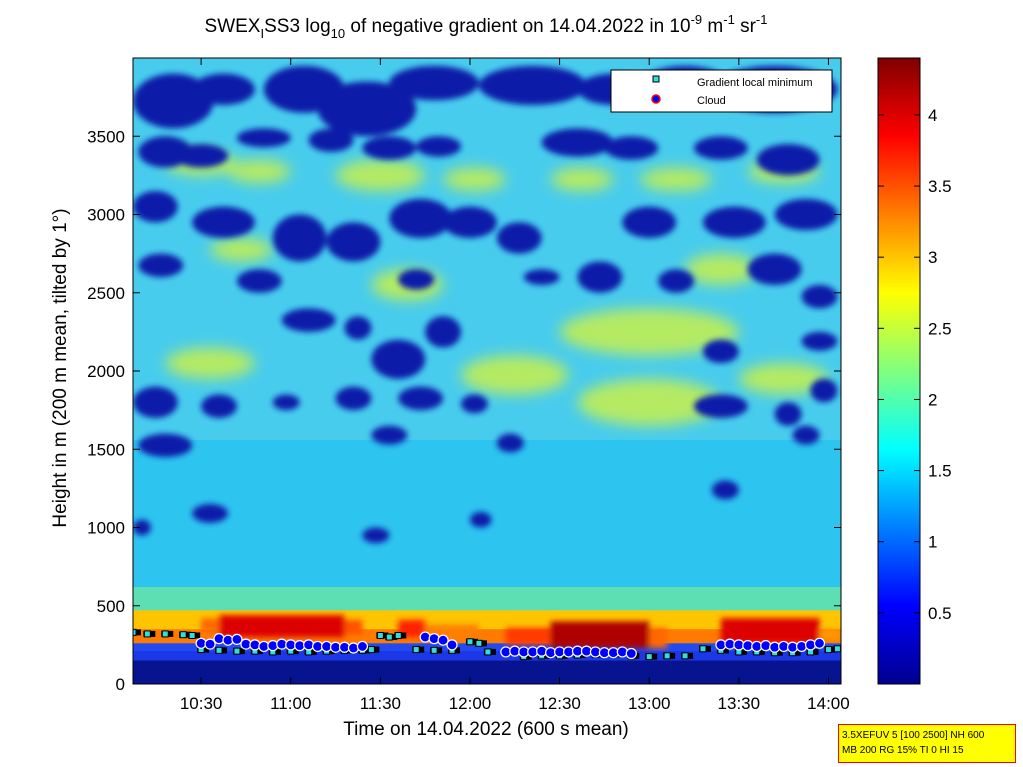 This screenshot has height=767, width=1023. Describe the element at coordinates (828, 703) in the screenshot. I see `x-tick-label: 14:00` at that location.